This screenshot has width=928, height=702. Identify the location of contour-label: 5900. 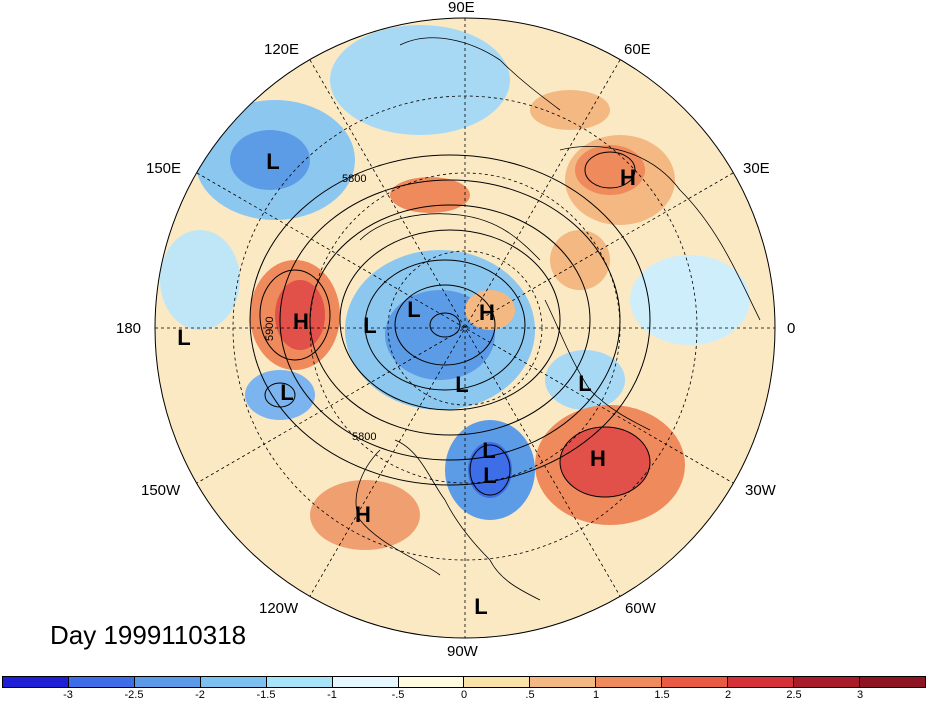
(270, 329).